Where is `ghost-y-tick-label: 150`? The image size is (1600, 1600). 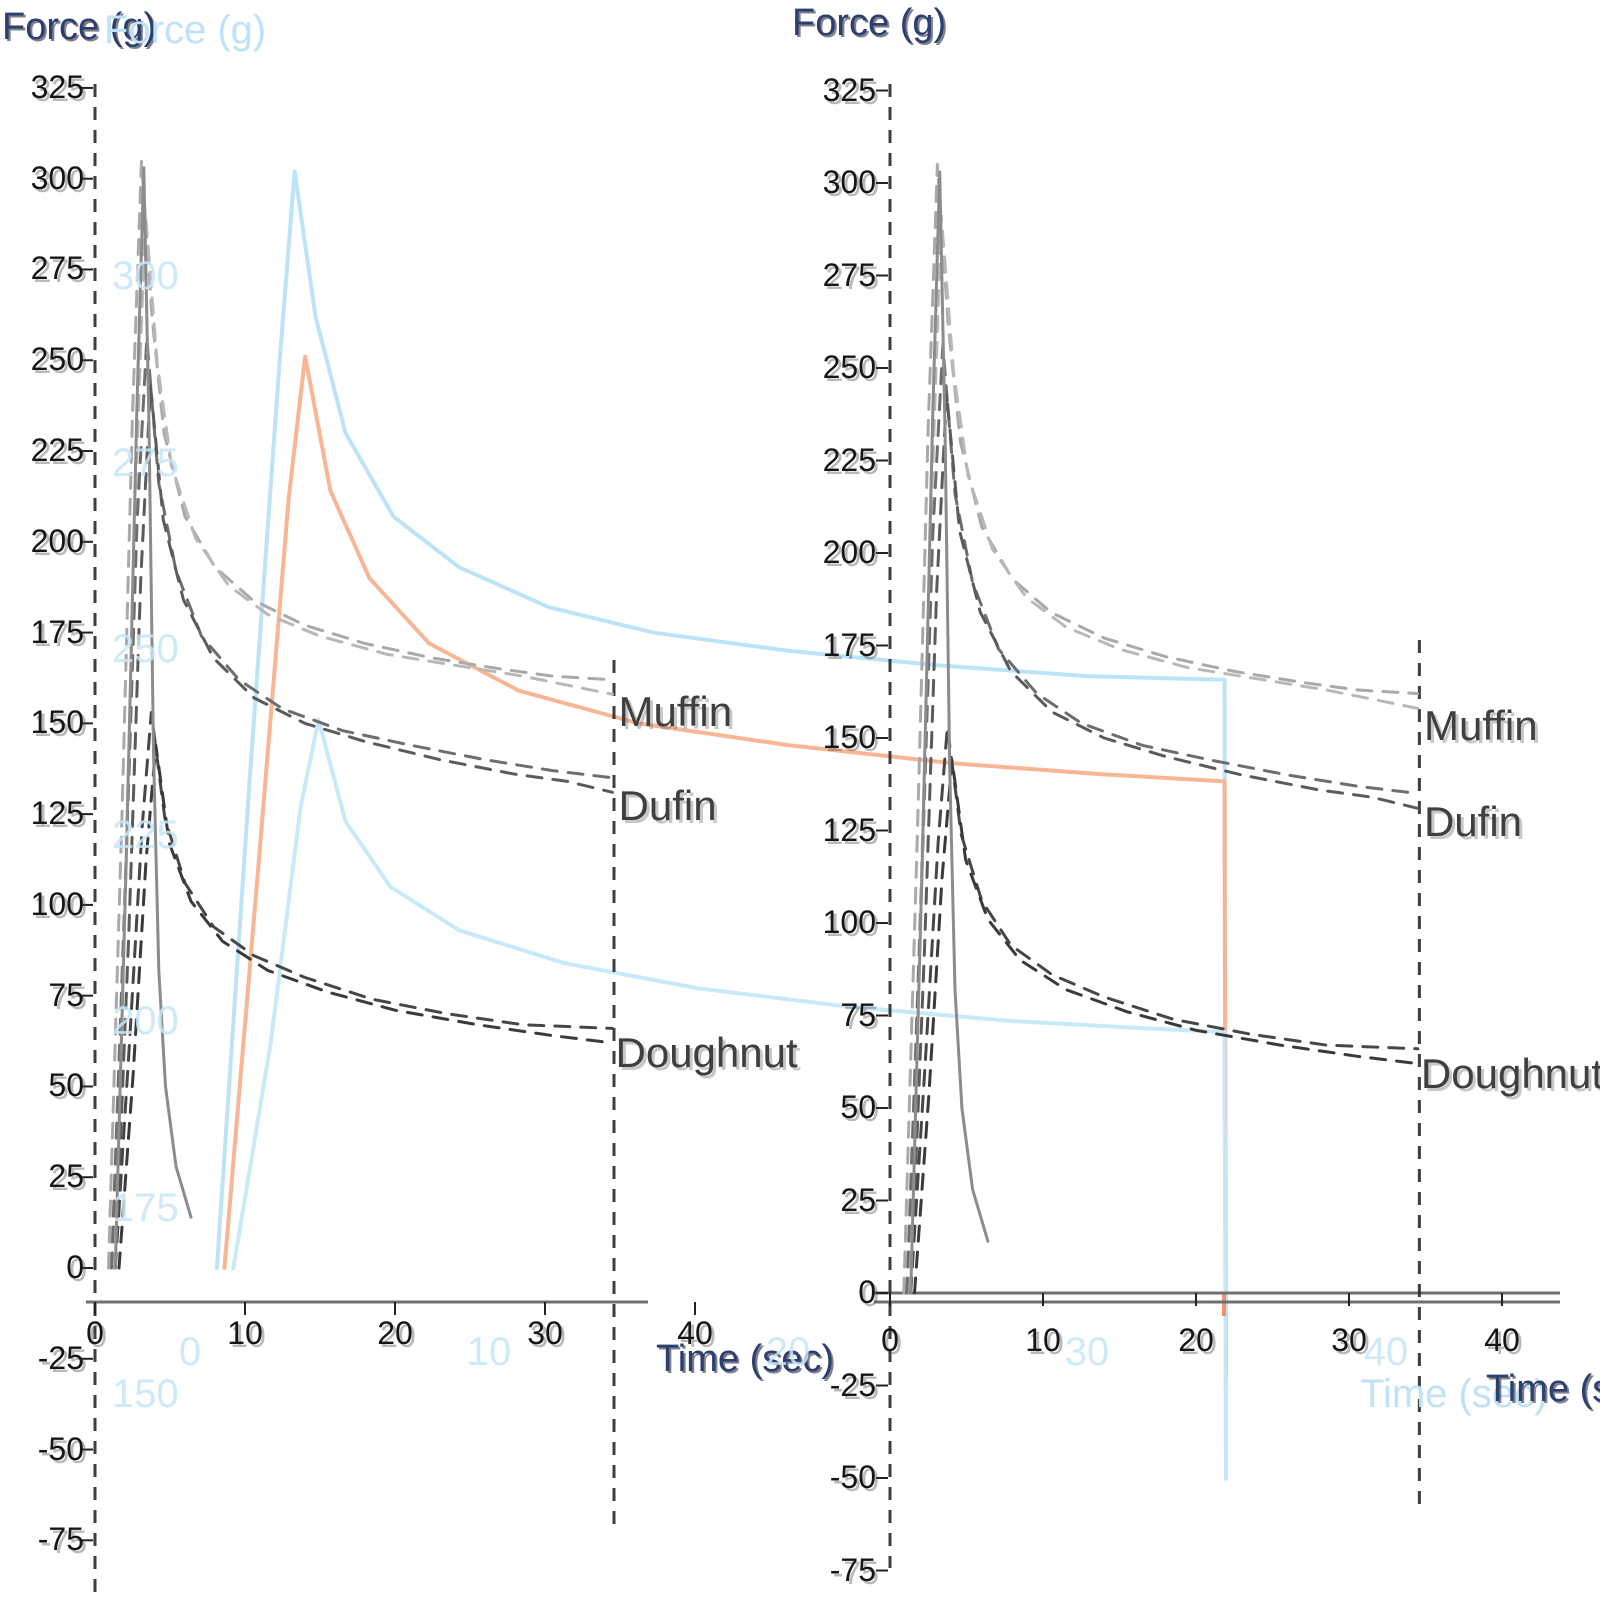
ghost-y-tick-label: 150 is located at coordinates (145, 1393).